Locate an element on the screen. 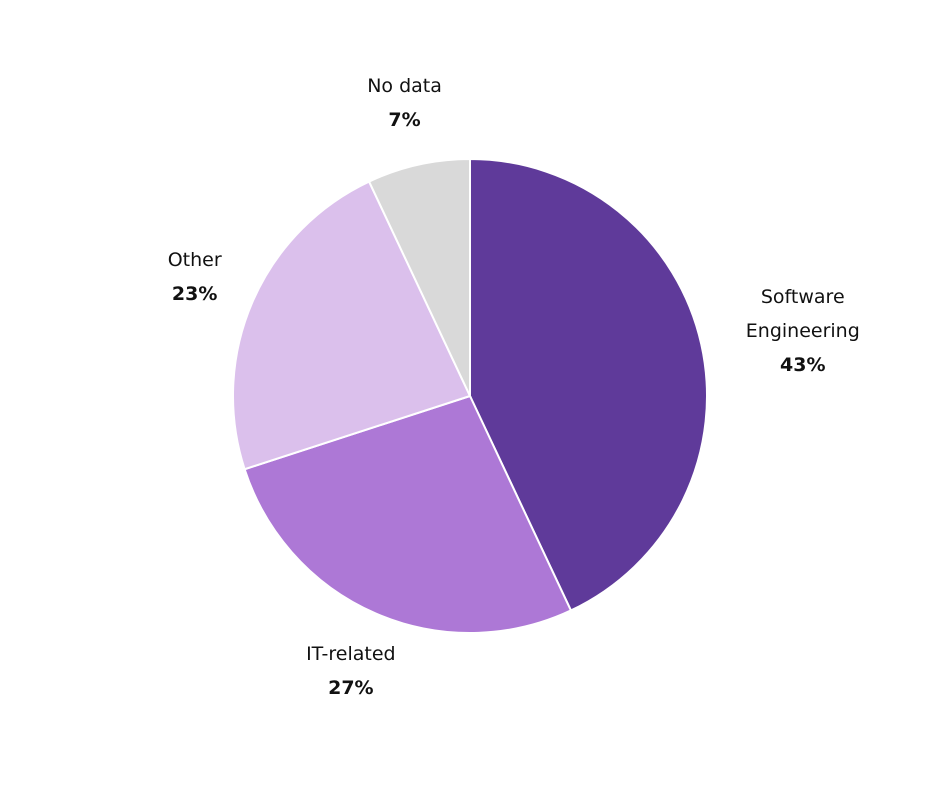  category-label: No data is located at coordinates (404, 86).